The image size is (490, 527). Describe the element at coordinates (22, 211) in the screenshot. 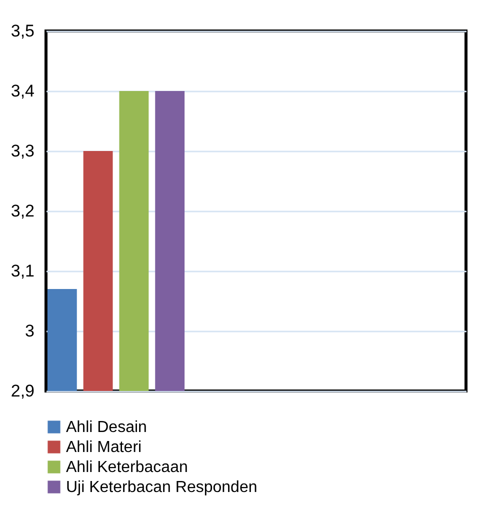

I see `y-tick-label: 3,2` at that location.